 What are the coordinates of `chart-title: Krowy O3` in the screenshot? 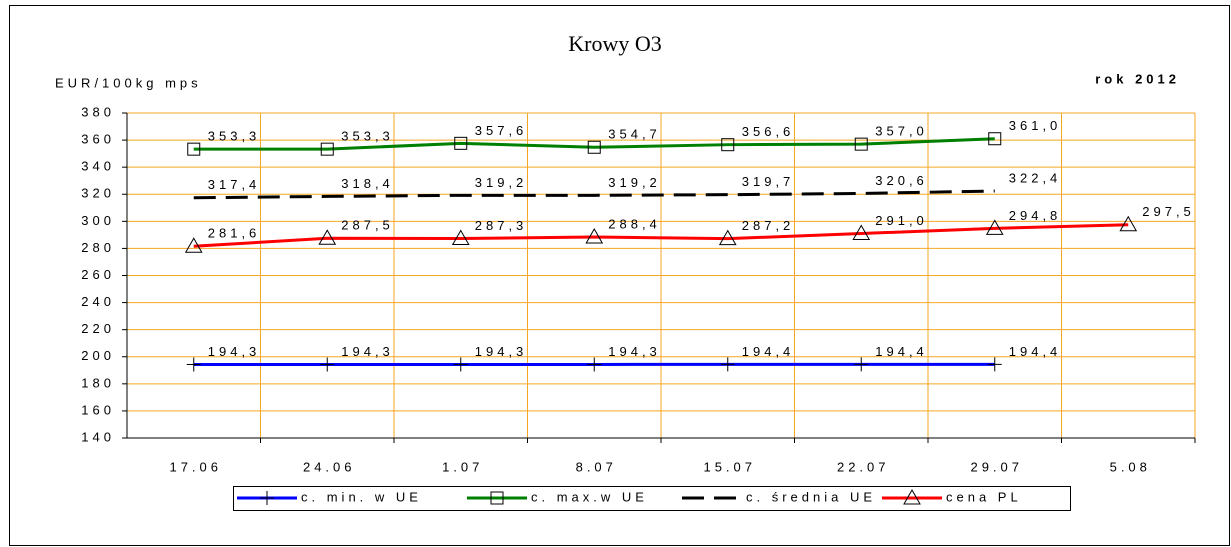 It's located at (615, 43).